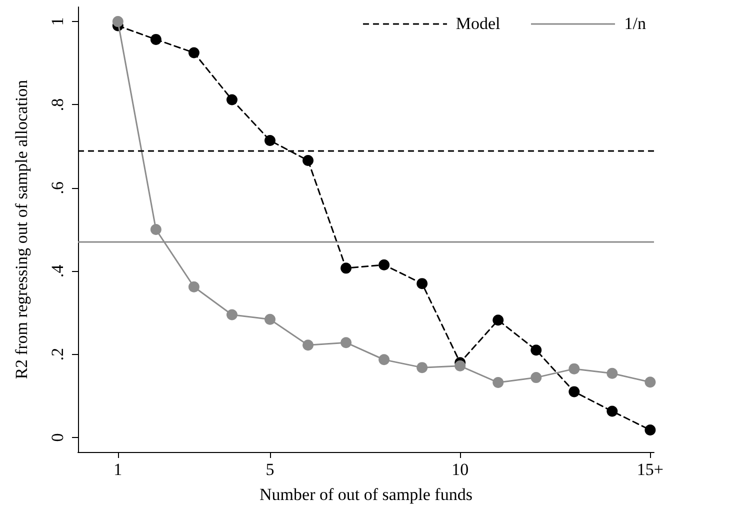  Describe the element at coordinates (270, 469) in the screenshot. I see `x-tick-label: 5` at that location.